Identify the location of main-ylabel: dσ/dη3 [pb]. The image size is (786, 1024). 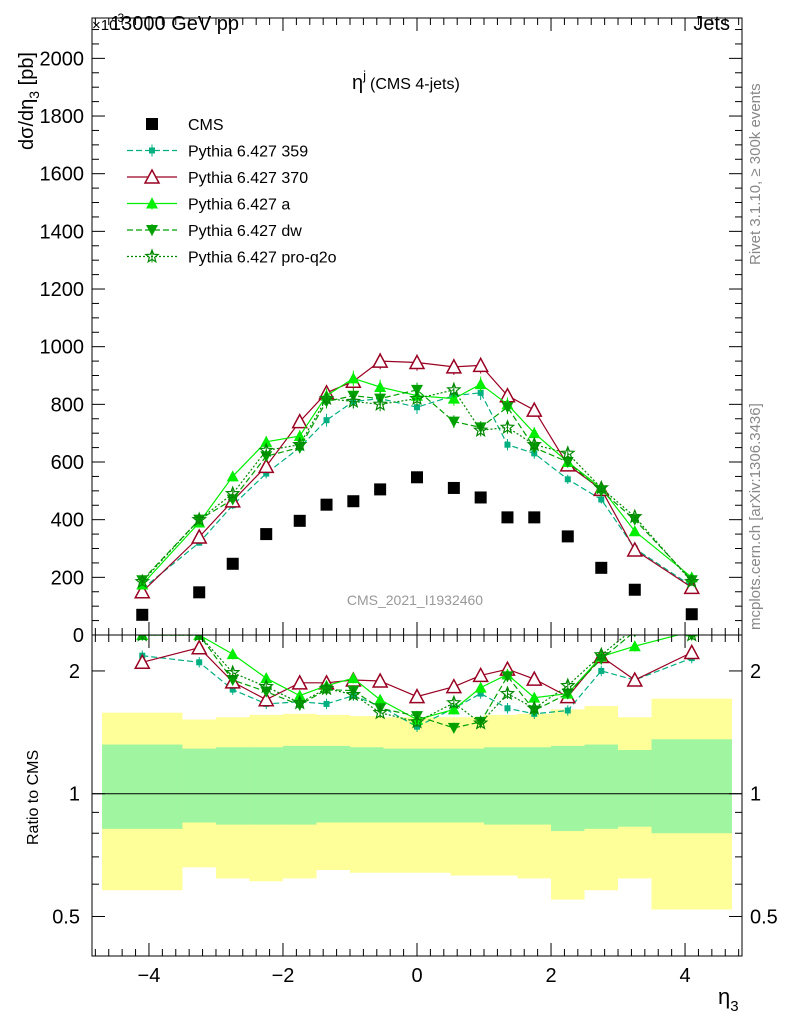
(29, 101).